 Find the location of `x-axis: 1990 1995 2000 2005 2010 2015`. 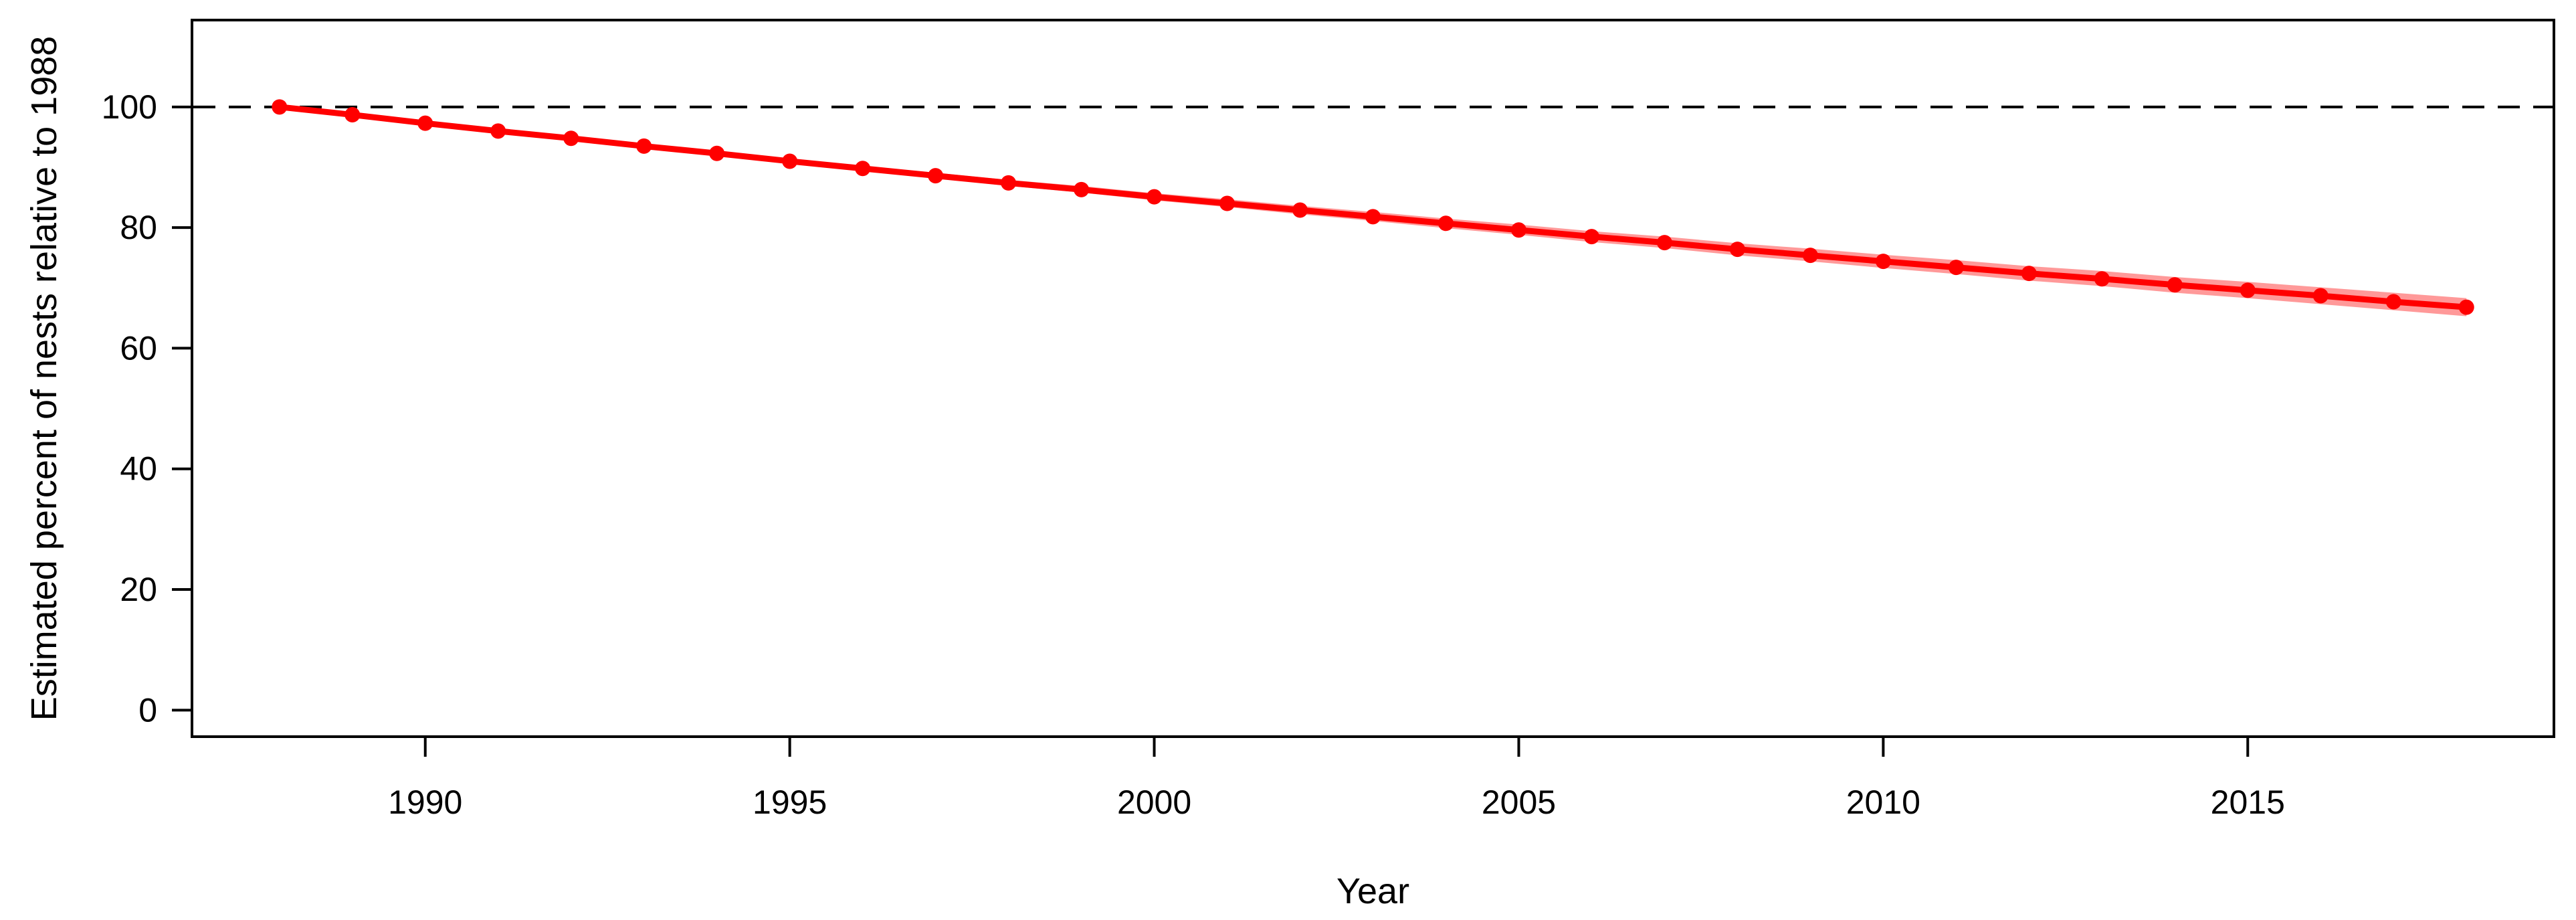

x-axis: 1990 1995 2000 2005 2010 2015 is located at coordinates (1336, 779).